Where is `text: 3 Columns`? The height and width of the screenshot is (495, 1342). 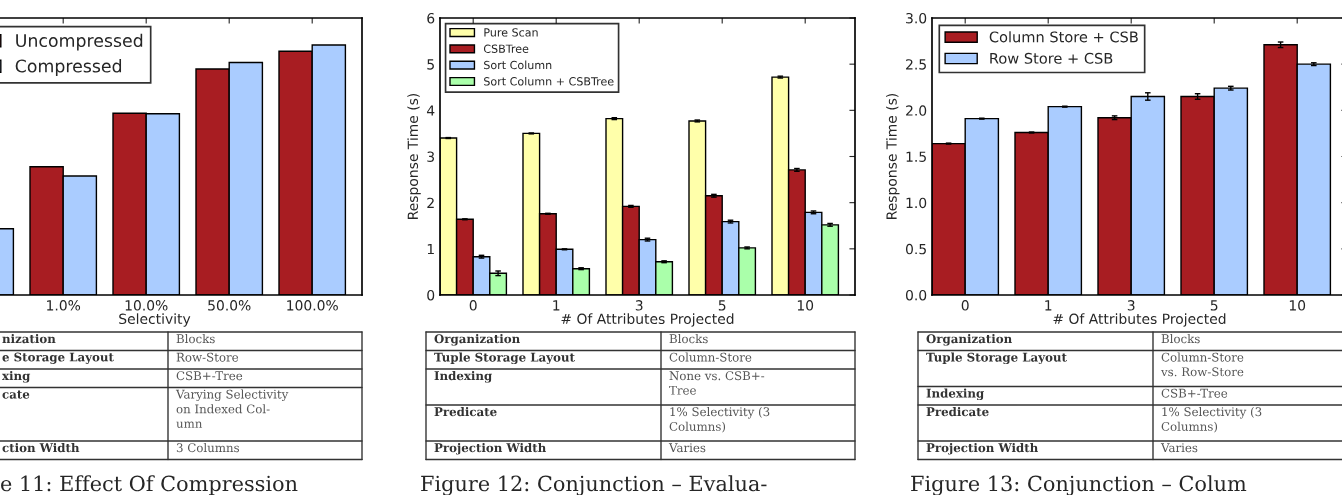 text: 3 Columns is located at coordinates (208, 448).